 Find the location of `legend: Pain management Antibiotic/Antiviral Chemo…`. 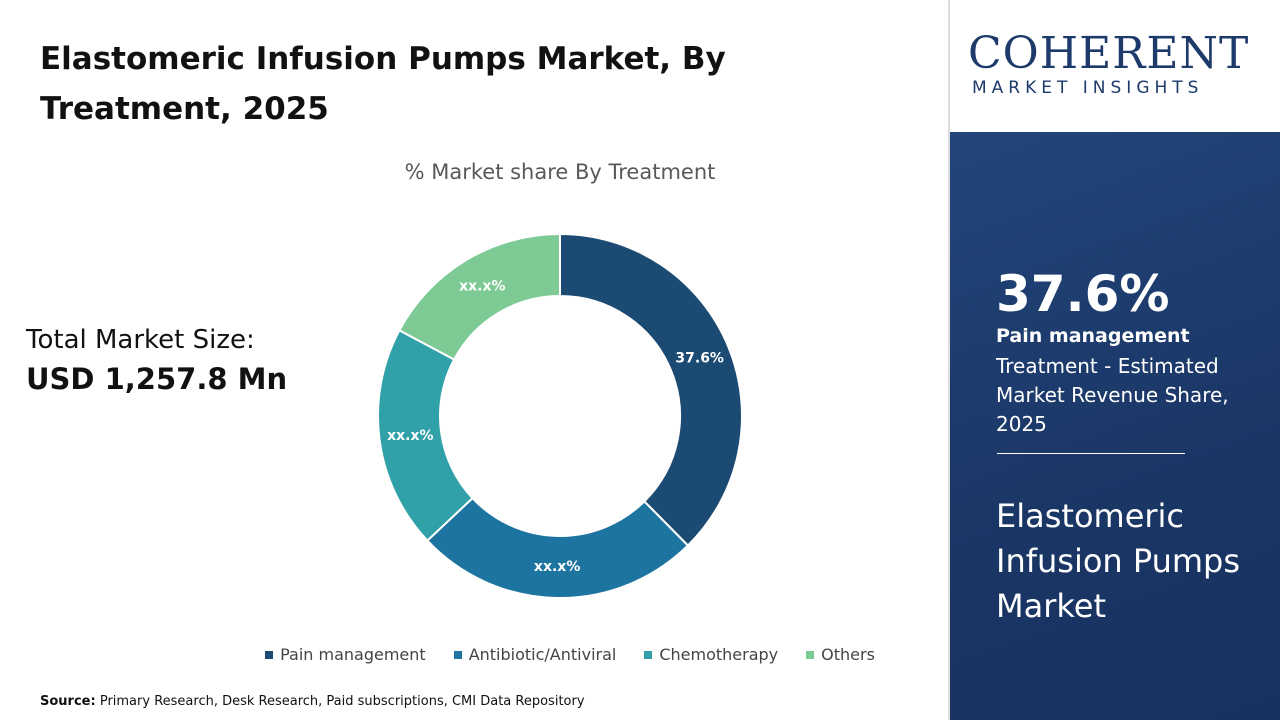

legend: Pain management Antibiotic/Antiviral Chemo… is located at coordinates (570, 654).